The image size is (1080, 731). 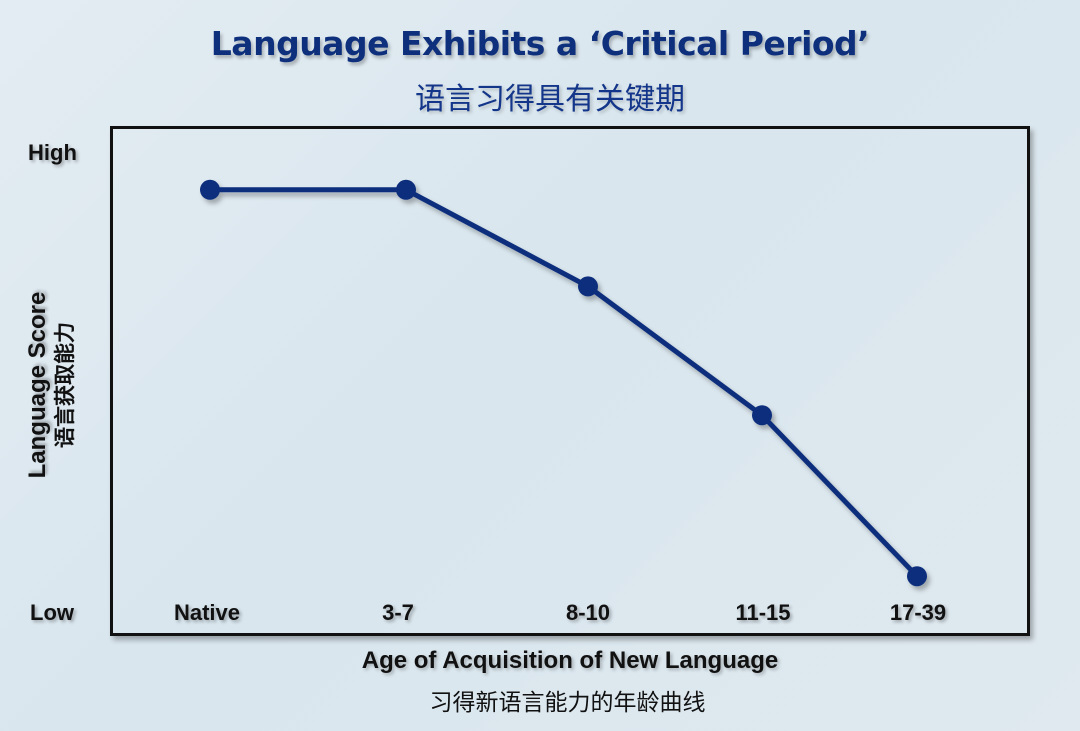 I want to click on x-axis-title: Age of Acquisition of New Language, so click(x=570, y=660).